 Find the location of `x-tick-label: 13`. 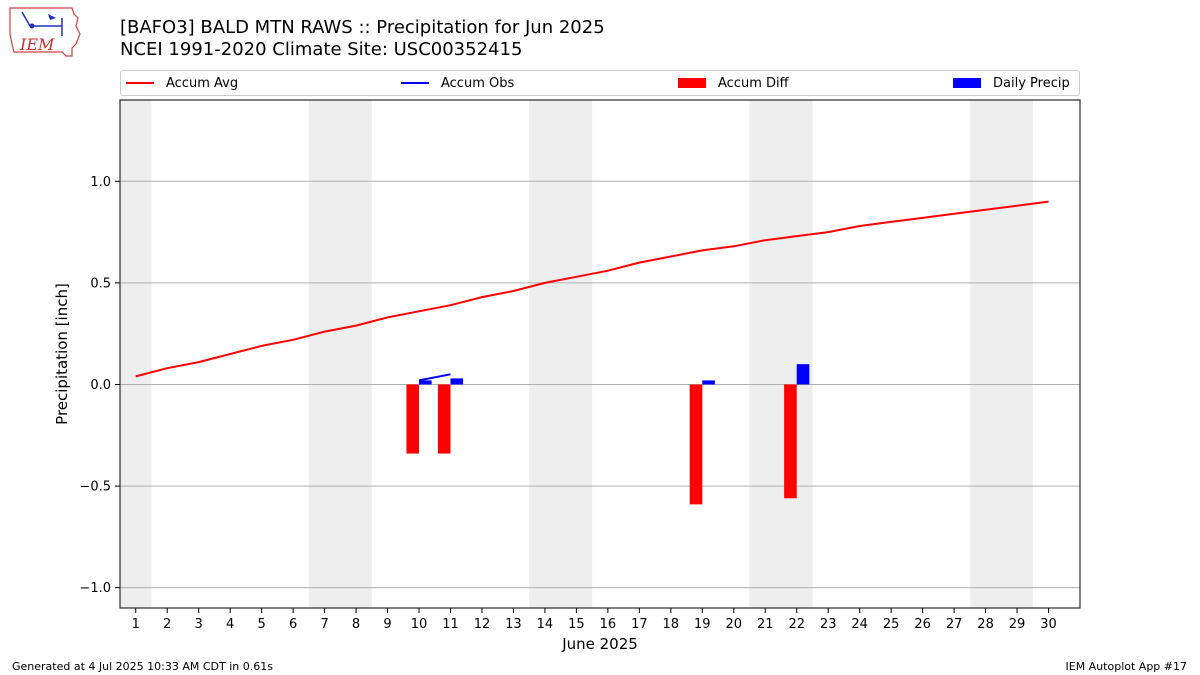

x-tick-label: 13 is located at coordinates (513, 624).